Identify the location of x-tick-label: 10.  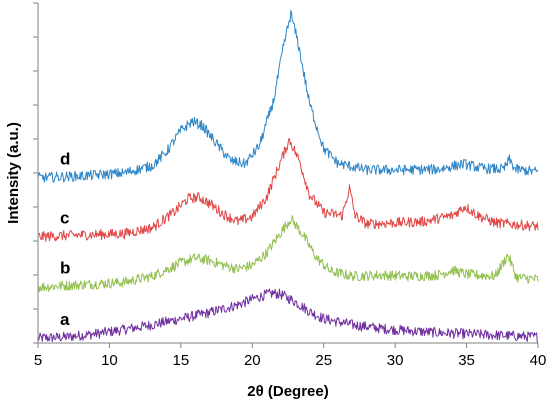
(109, 360).